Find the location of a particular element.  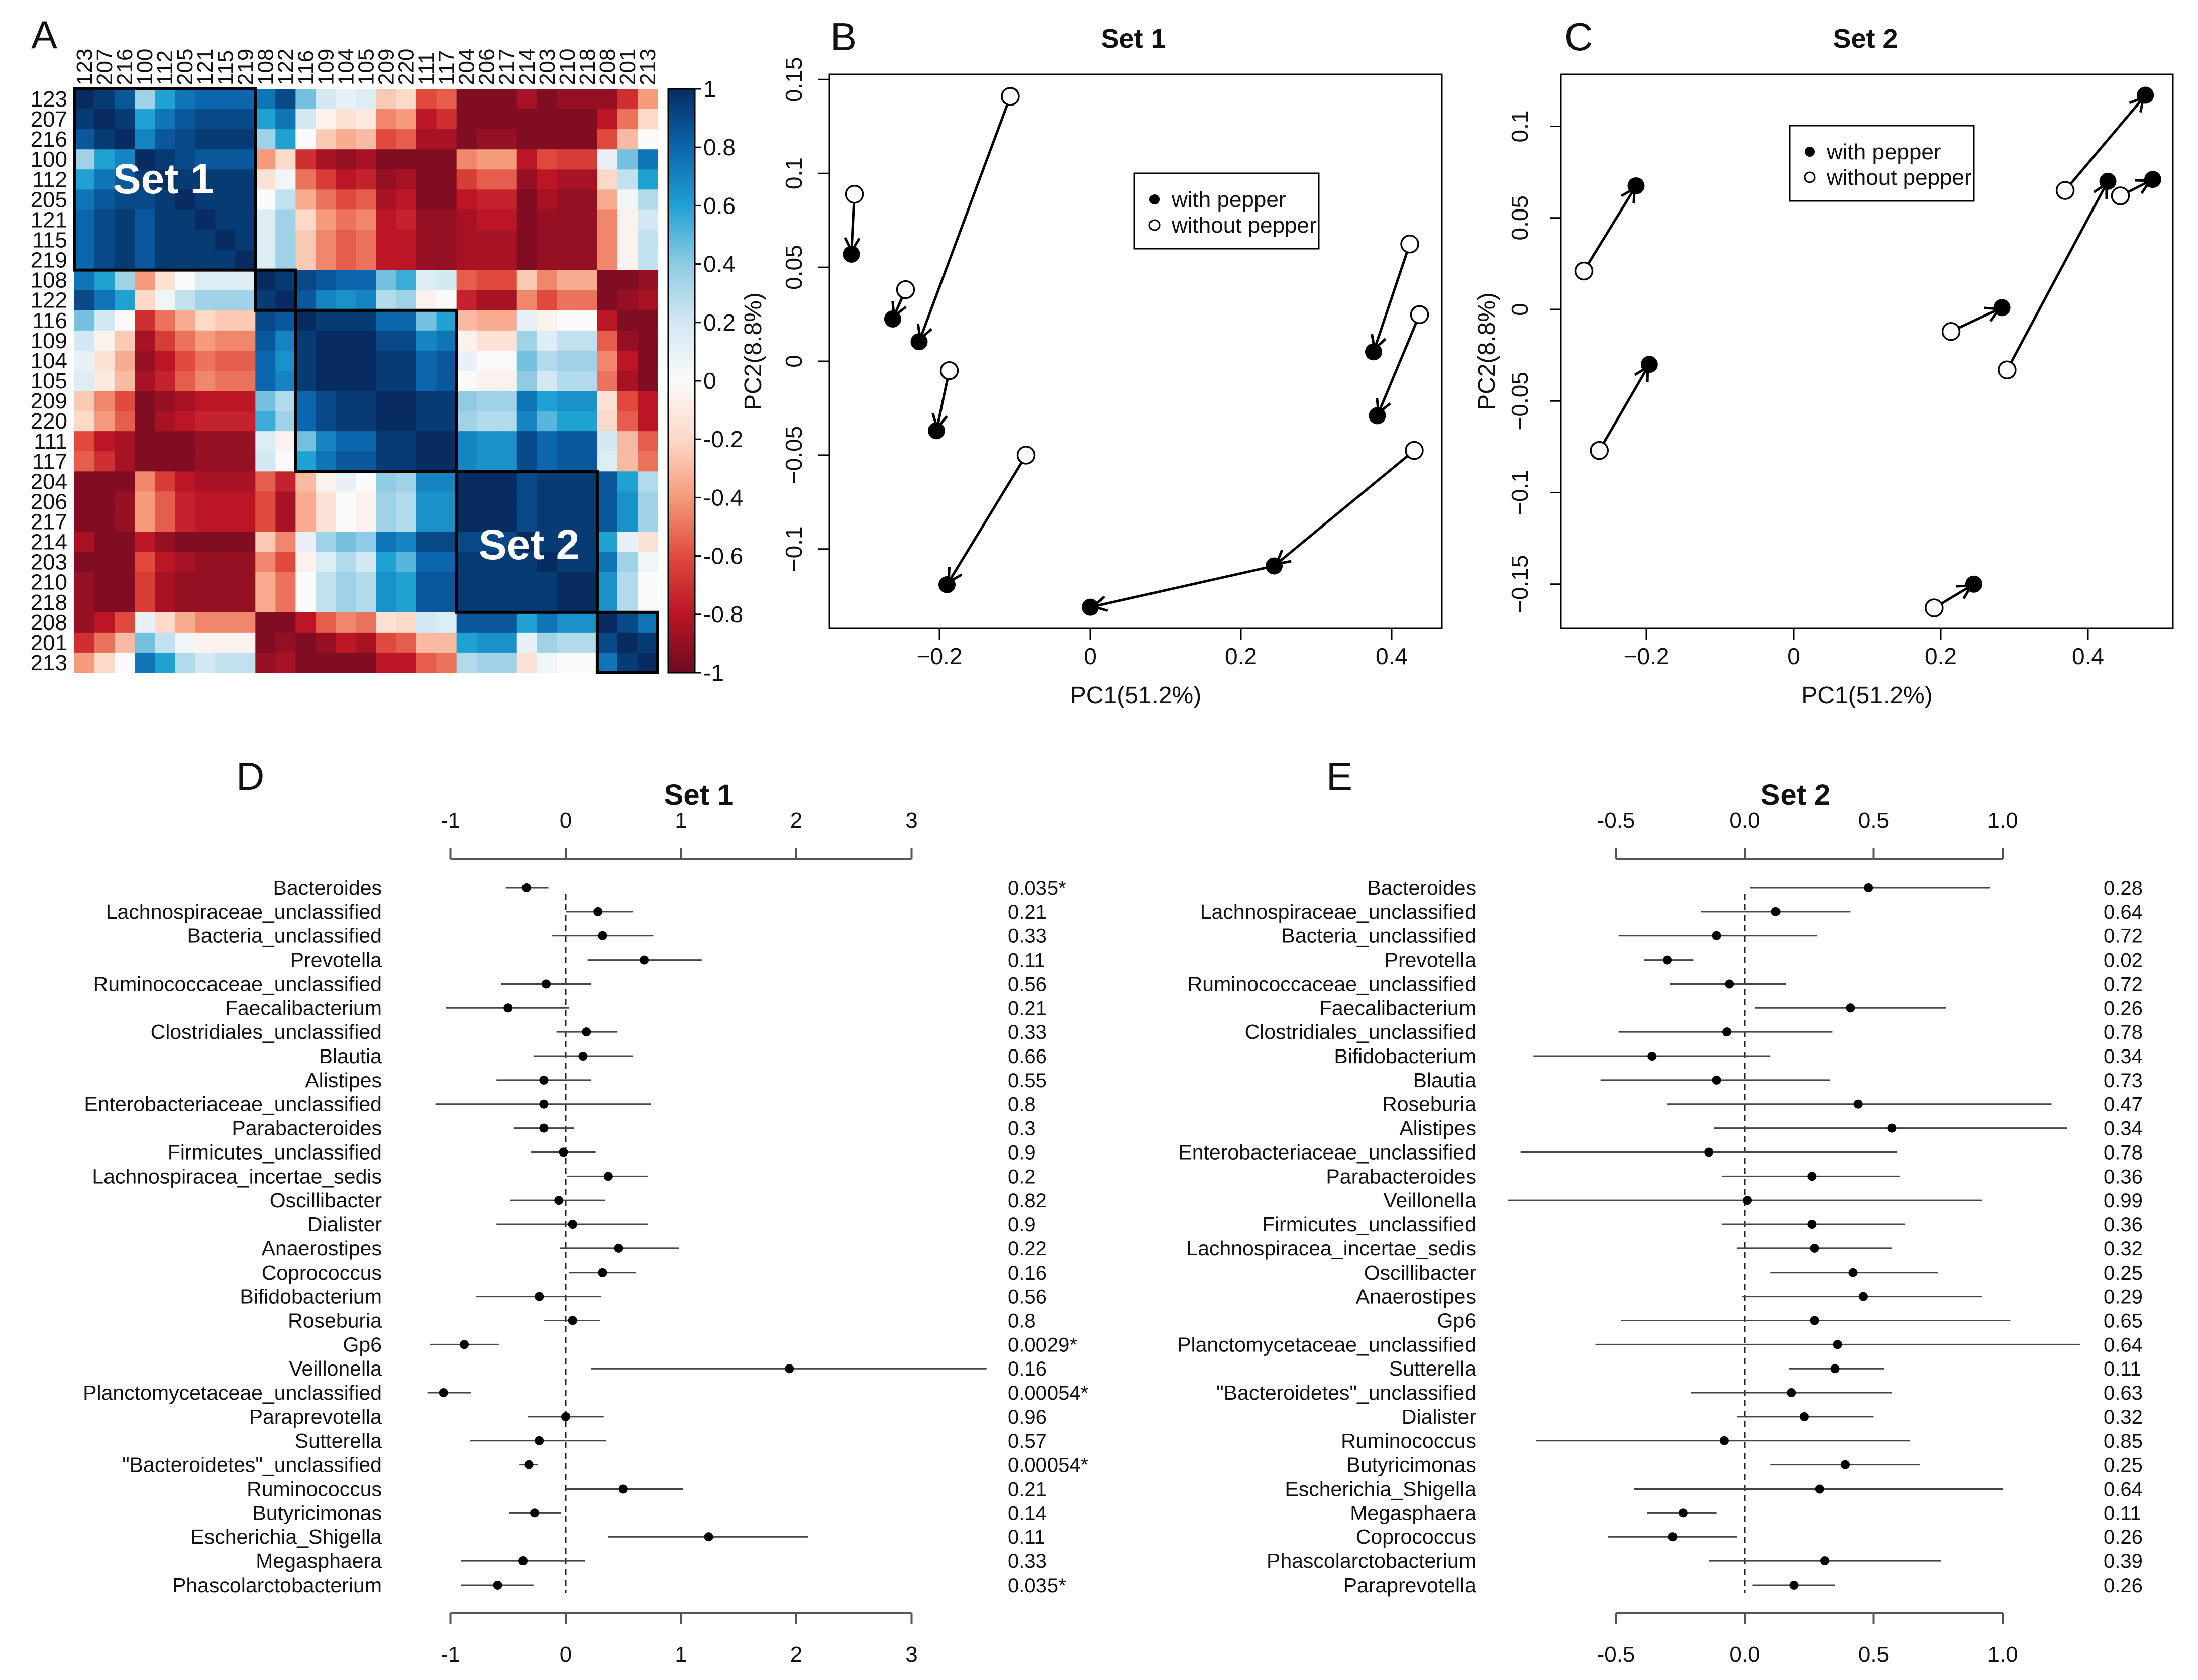

p-value: 0.21 is located at coordinates (1027, 912).